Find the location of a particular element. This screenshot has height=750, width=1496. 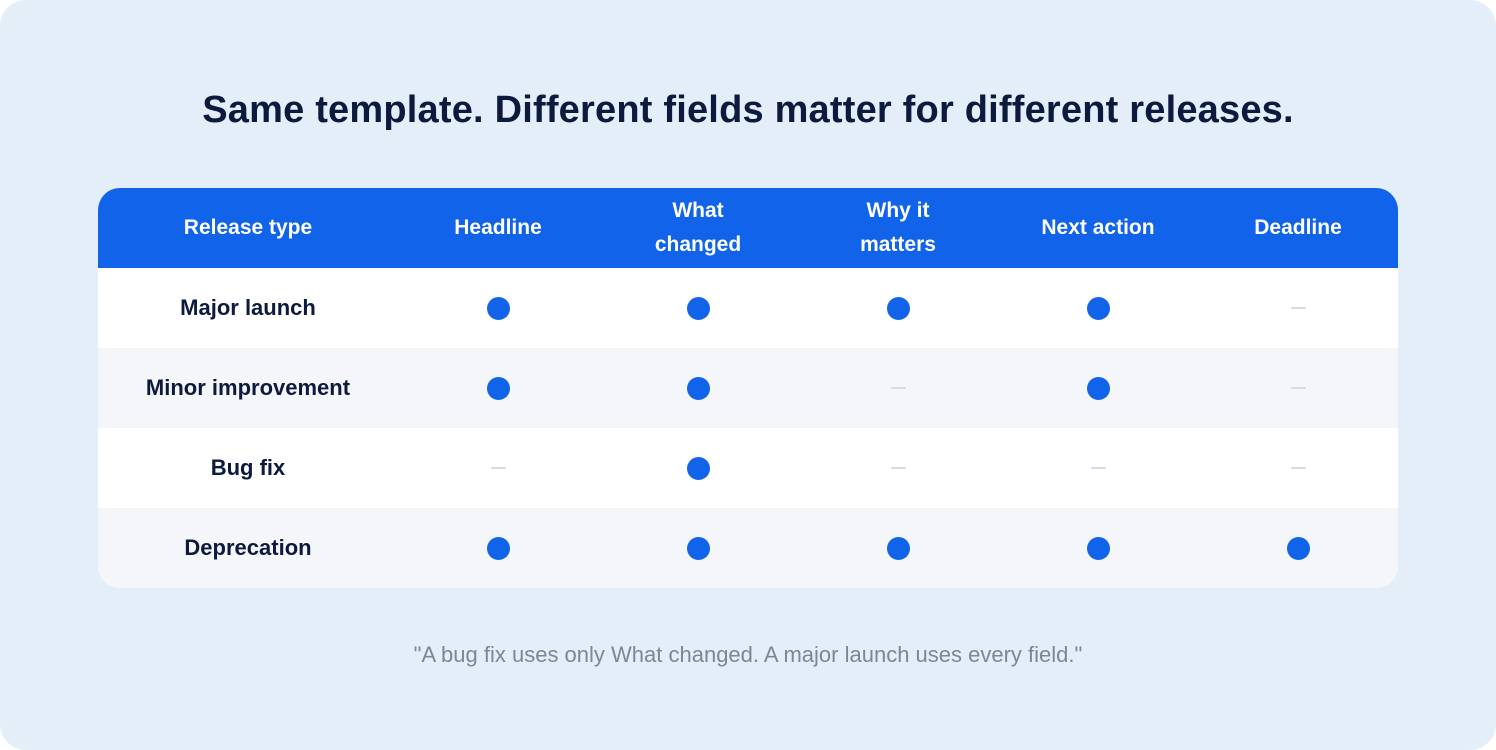

column-header-label: Next action is located at coordinates (1098, 227).